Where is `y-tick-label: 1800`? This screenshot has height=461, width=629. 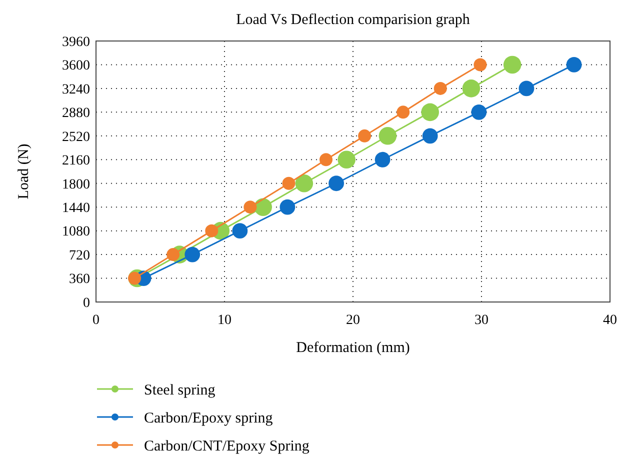
y-tick-label: 1800 is located at coordinates (76, 184).